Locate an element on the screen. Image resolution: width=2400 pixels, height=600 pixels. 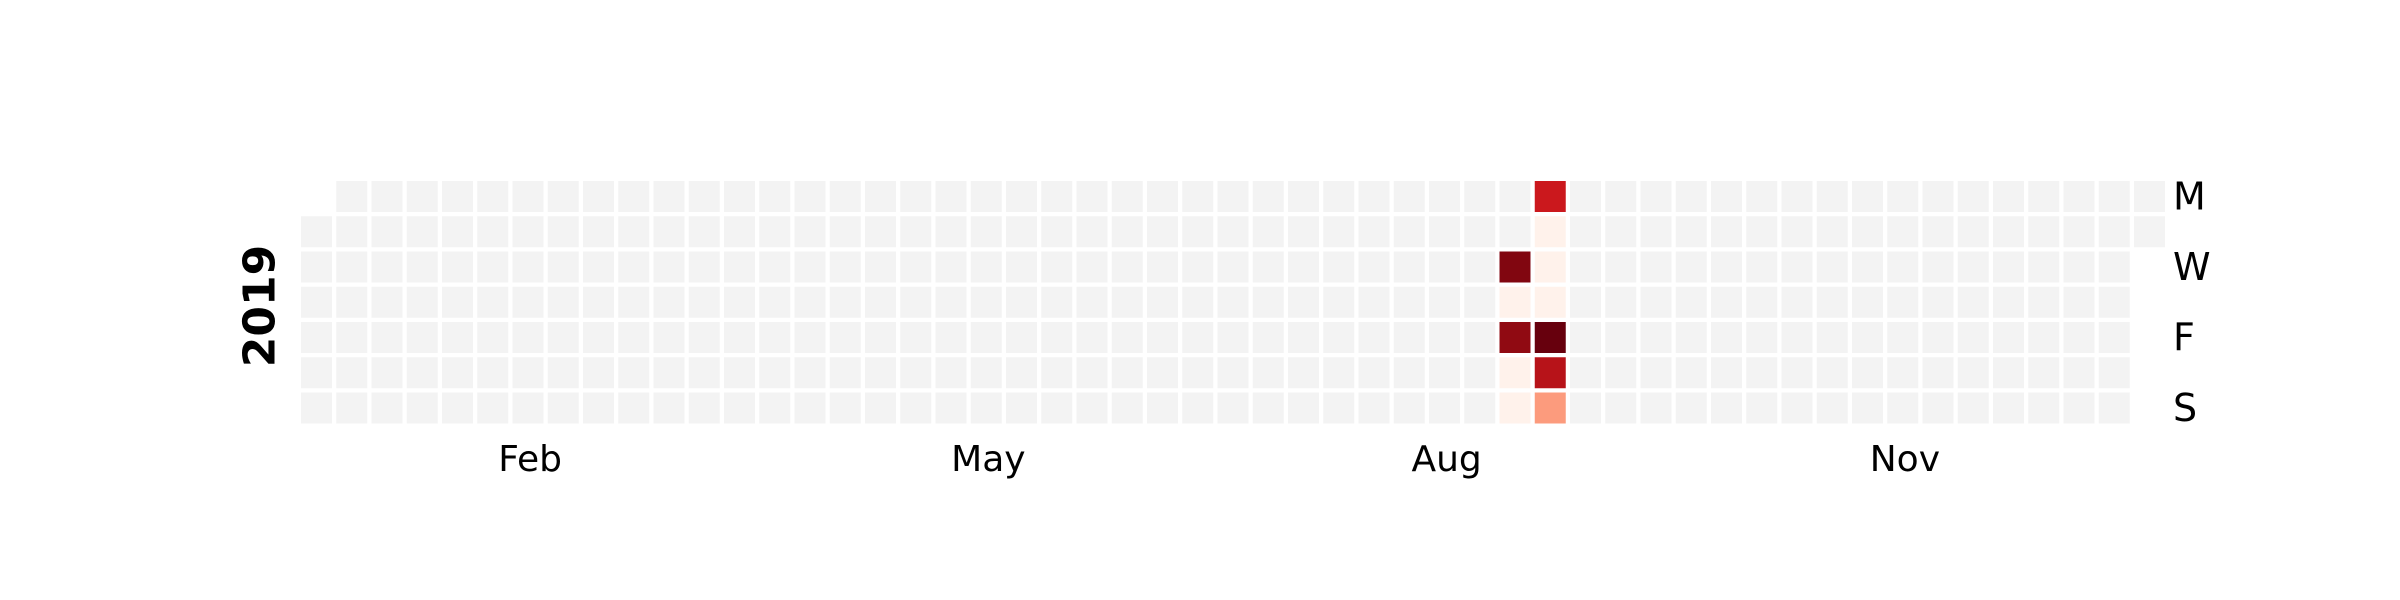
month-label: Feb is located at coordinates (530, 459).